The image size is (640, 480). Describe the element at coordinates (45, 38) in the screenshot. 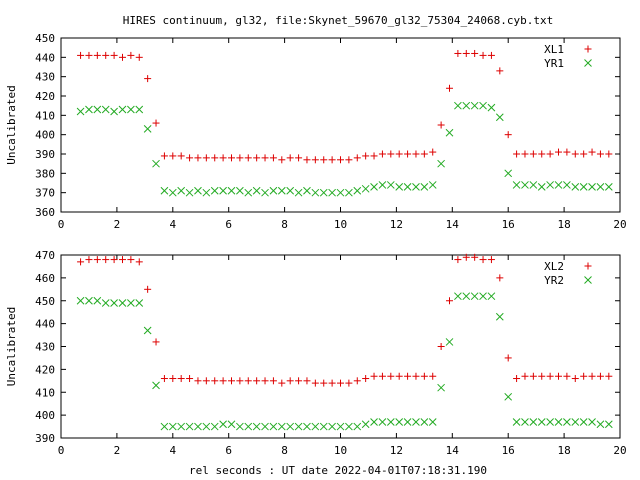

I see `y-tick-label: 450` at that location.